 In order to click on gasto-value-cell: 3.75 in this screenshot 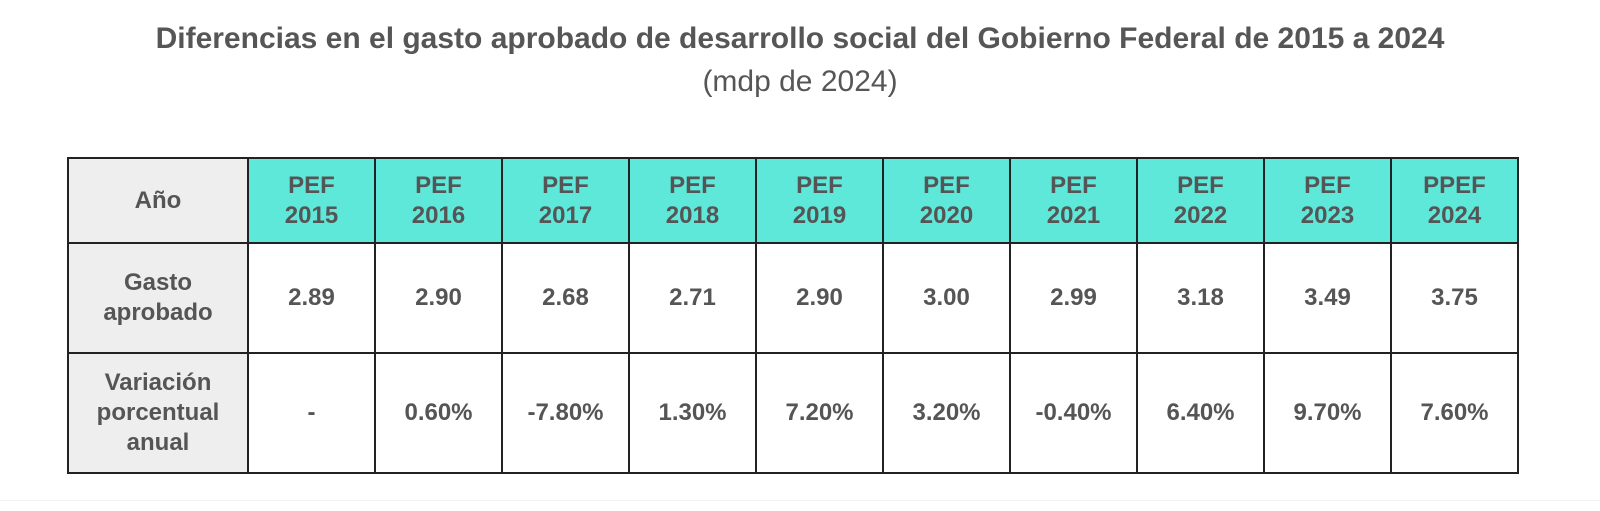, I will do `click(1454, 298)`.